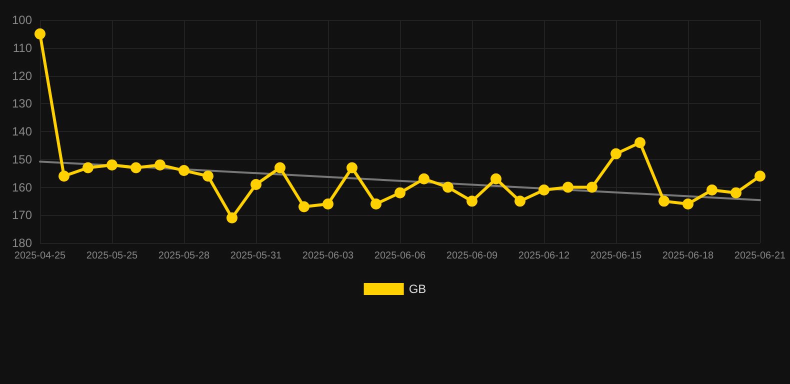  What do you see at coordinates (22, 187) in the screenshot?
I see `y-tick-label: 160` at bounding box center [22, 187].